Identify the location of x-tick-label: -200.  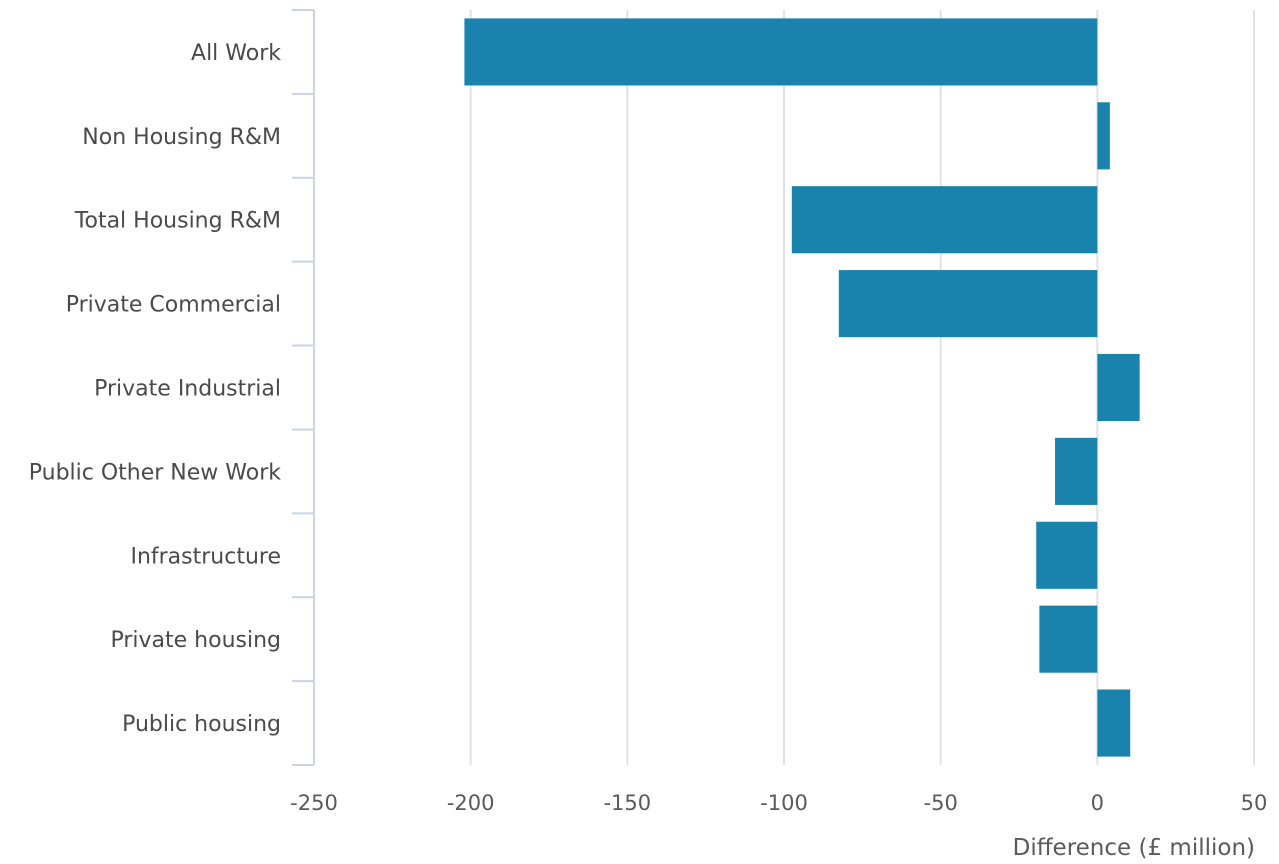
(471, 803).